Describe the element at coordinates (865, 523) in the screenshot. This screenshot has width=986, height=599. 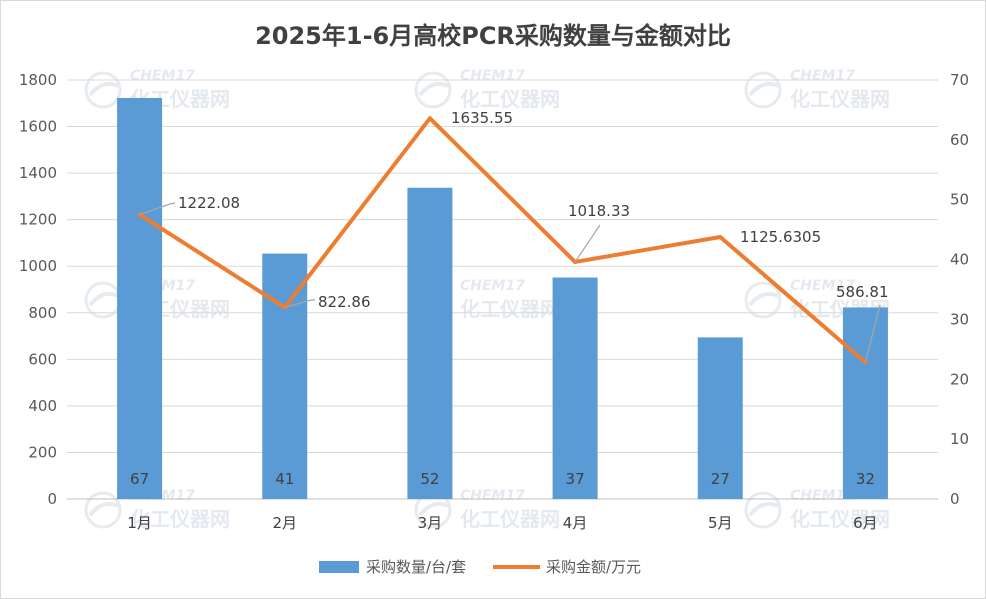
I see `x-tick-label: 6月` at that location.